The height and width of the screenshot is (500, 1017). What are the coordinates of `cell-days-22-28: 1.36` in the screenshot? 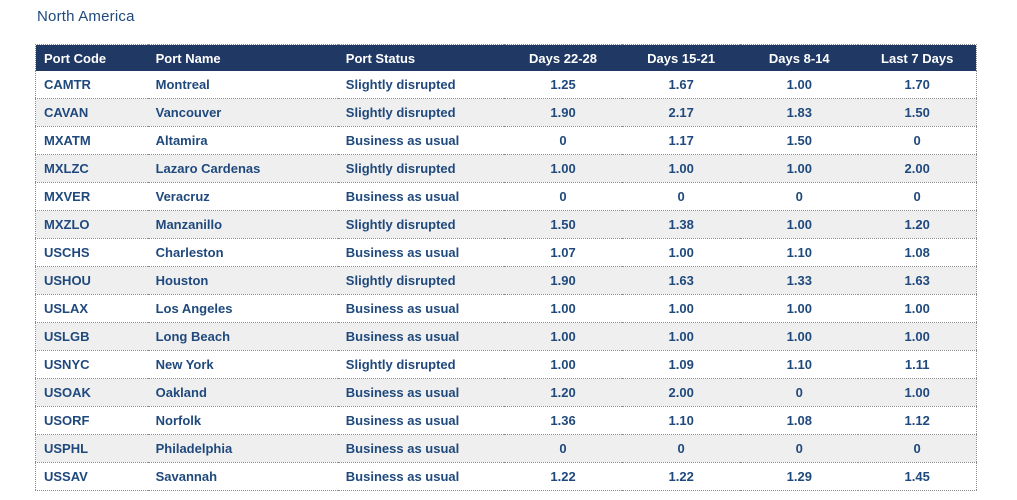 It's located at (563, 420).